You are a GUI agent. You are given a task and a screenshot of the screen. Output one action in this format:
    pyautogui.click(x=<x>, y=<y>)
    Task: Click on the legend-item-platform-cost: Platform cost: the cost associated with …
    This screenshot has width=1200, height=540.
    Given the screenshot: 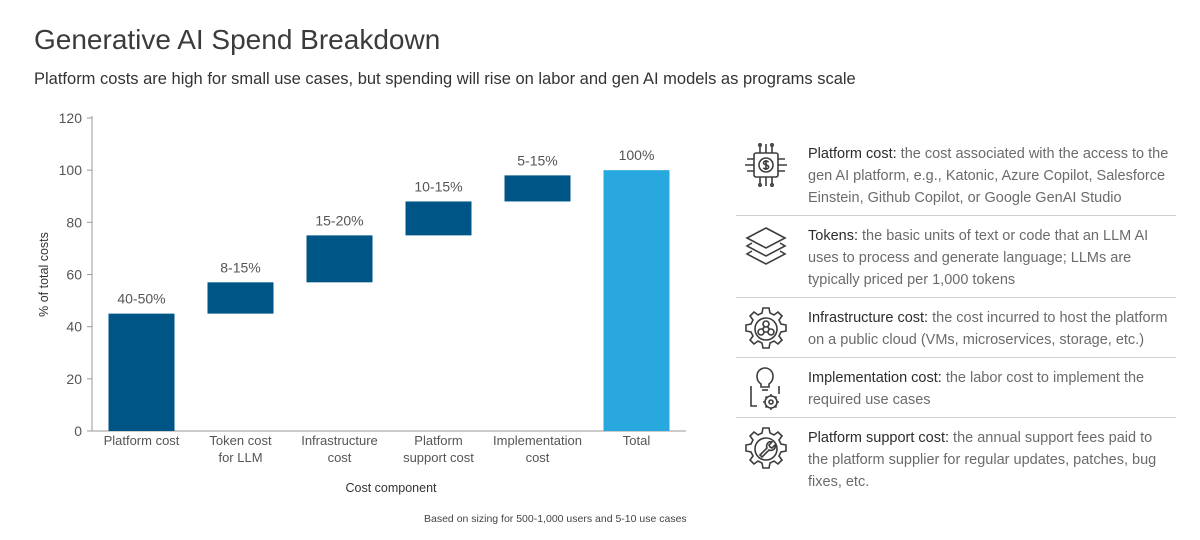 What is the action you would take?
    pyautogui.click(x=956, y=175)
    